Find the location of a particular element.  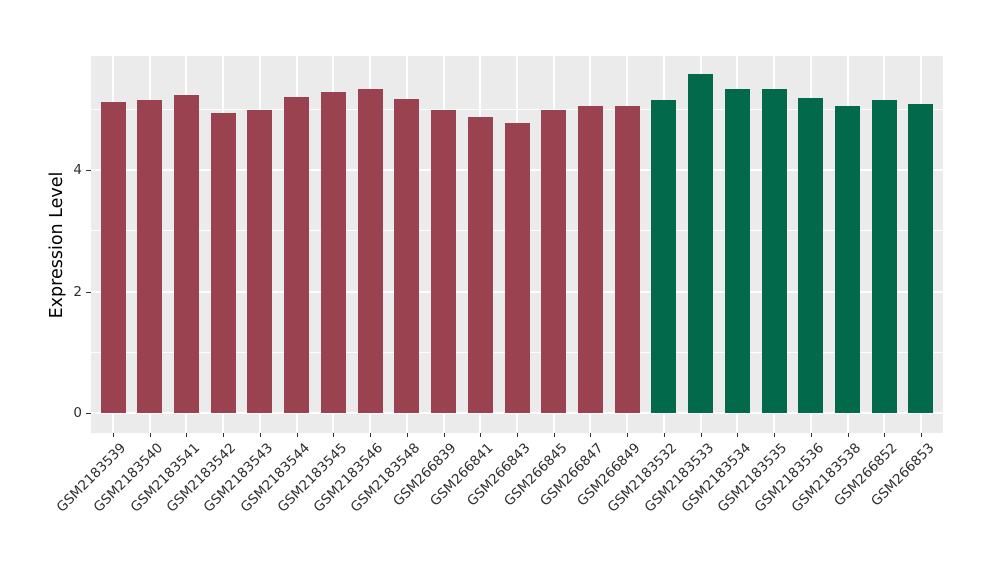

y-tick-label: 4 is located at coordinates (77, 170).